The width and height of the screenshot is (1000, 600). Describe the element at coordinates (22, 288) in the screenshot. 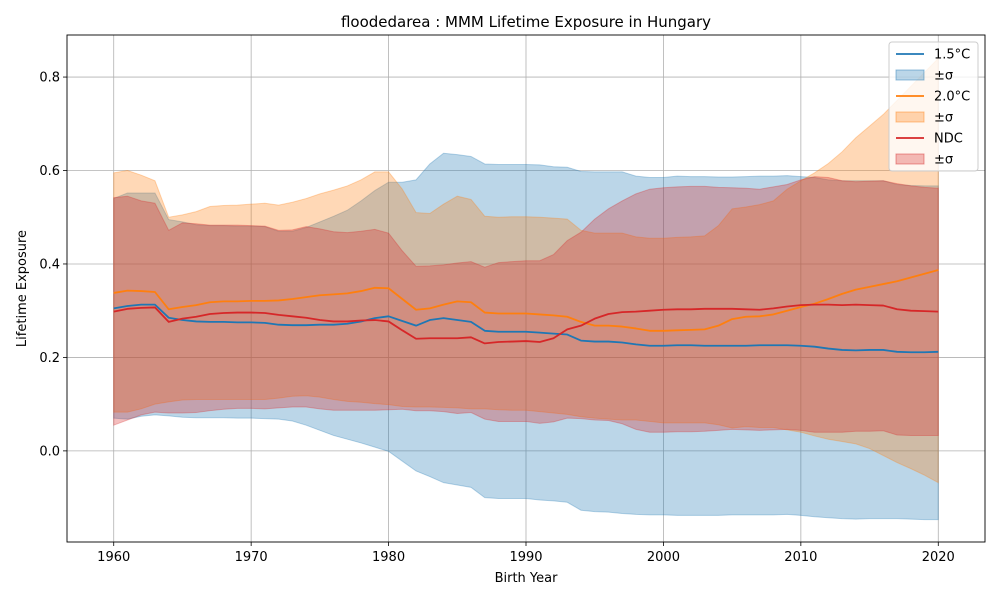

I see `y-axis-label: Lifetime Exposure` at that location.